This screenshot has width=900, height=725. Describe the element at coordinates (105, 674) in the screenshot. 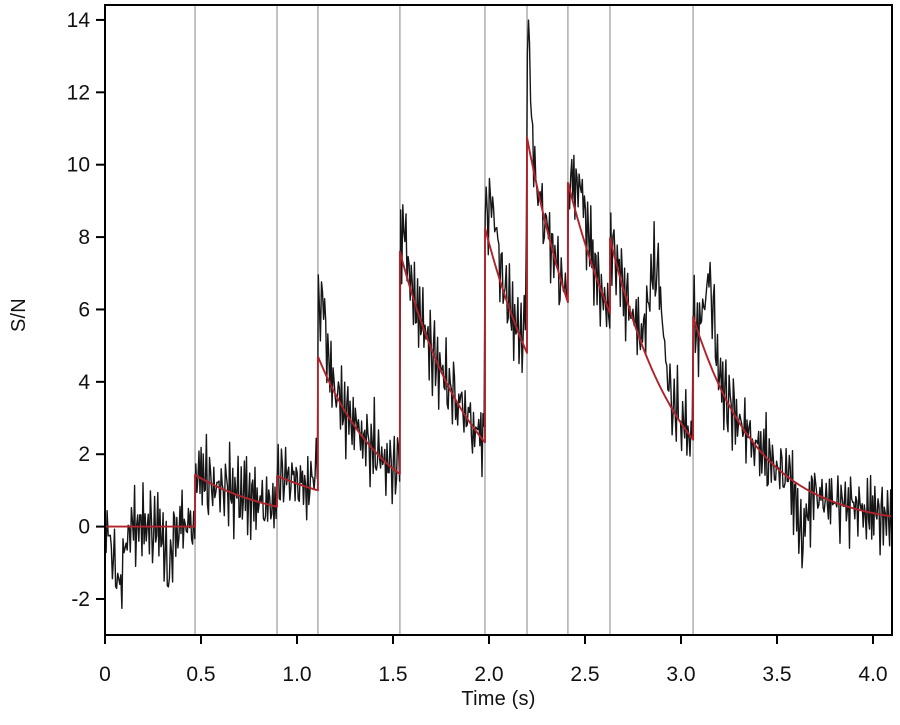

I see `x-tick-label: 0` at that location.